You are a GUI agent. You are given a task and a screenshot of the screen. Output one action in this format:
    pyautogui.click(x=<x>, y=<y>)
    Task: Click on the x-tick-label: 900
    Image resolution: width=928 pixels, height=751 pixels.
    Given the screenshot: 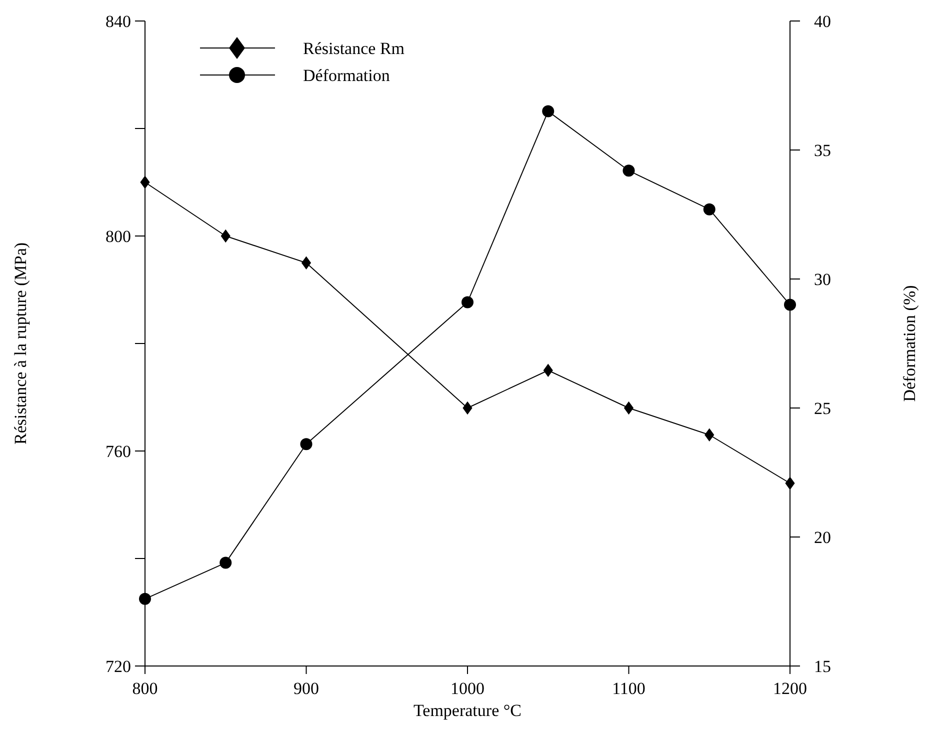 What is the action you would take?
    pyautogui.click(x=306, y=688)
    